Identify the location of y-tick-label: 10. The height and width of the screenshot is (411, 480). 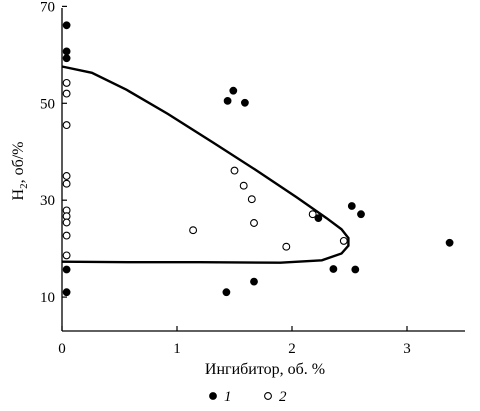
(47, 298).